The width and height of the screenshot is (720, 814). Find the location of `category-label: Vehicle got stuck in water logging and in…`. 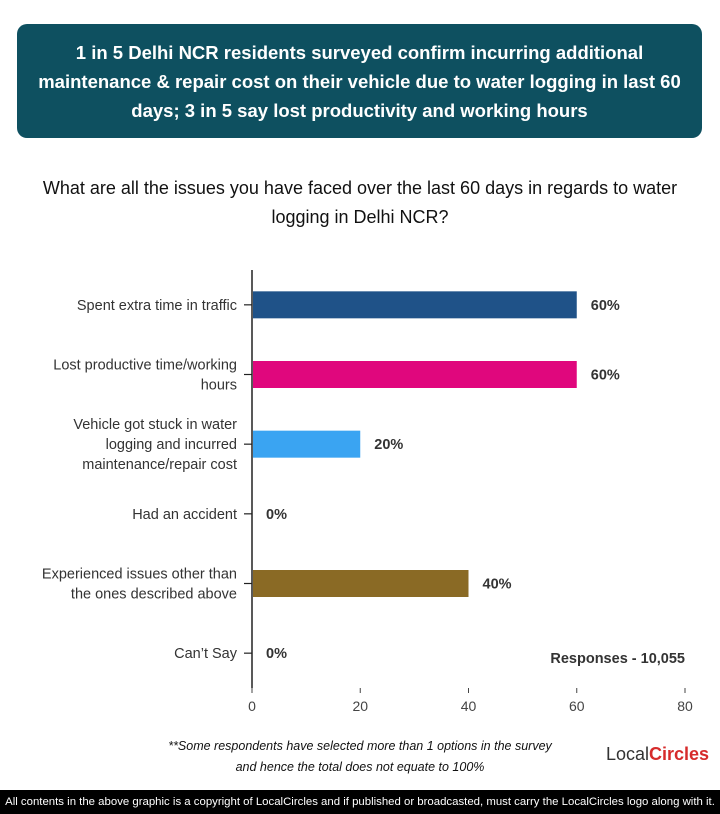

category-label: Vehicle got stuck in water logging and in… is located at coordinates (155, 445).